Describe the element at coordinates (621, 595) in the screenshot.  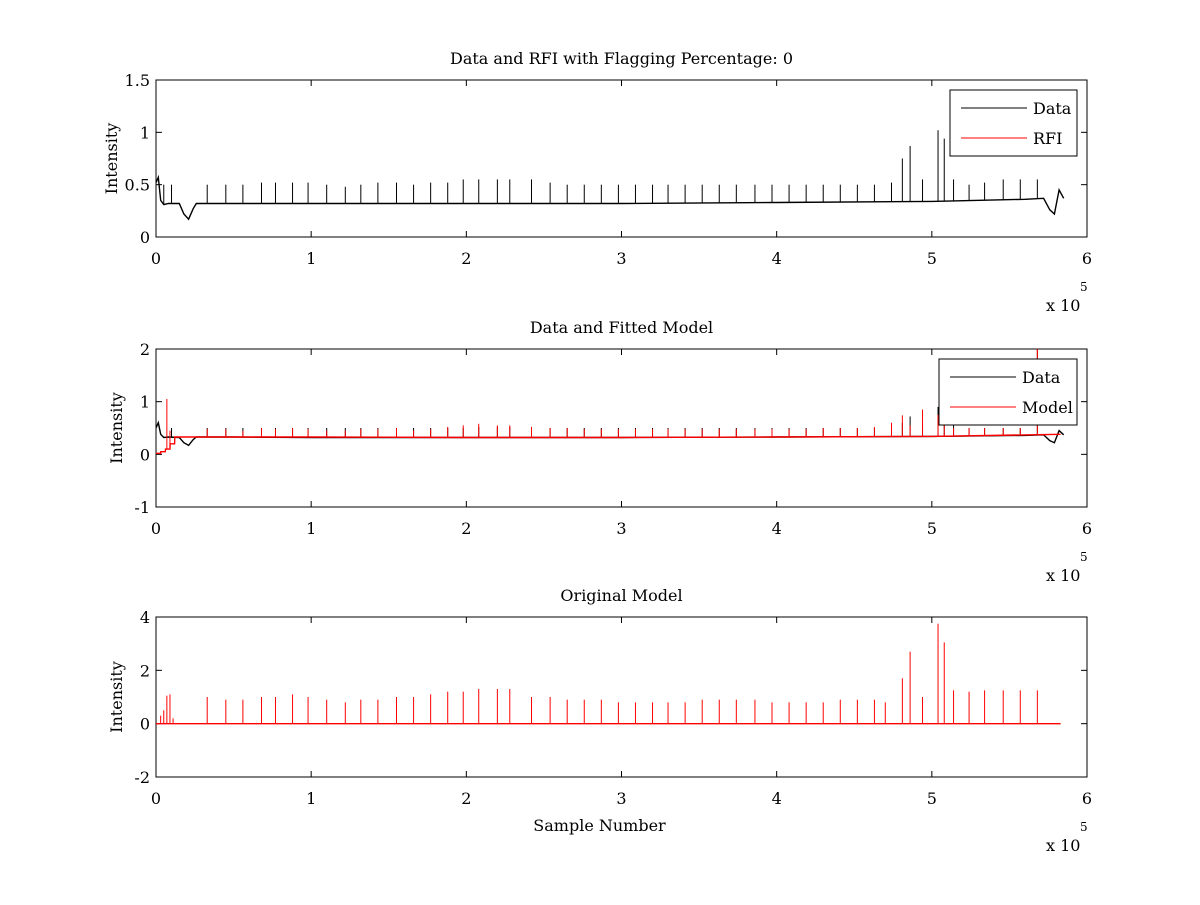
I see `chart-title: Original Model` at that location.